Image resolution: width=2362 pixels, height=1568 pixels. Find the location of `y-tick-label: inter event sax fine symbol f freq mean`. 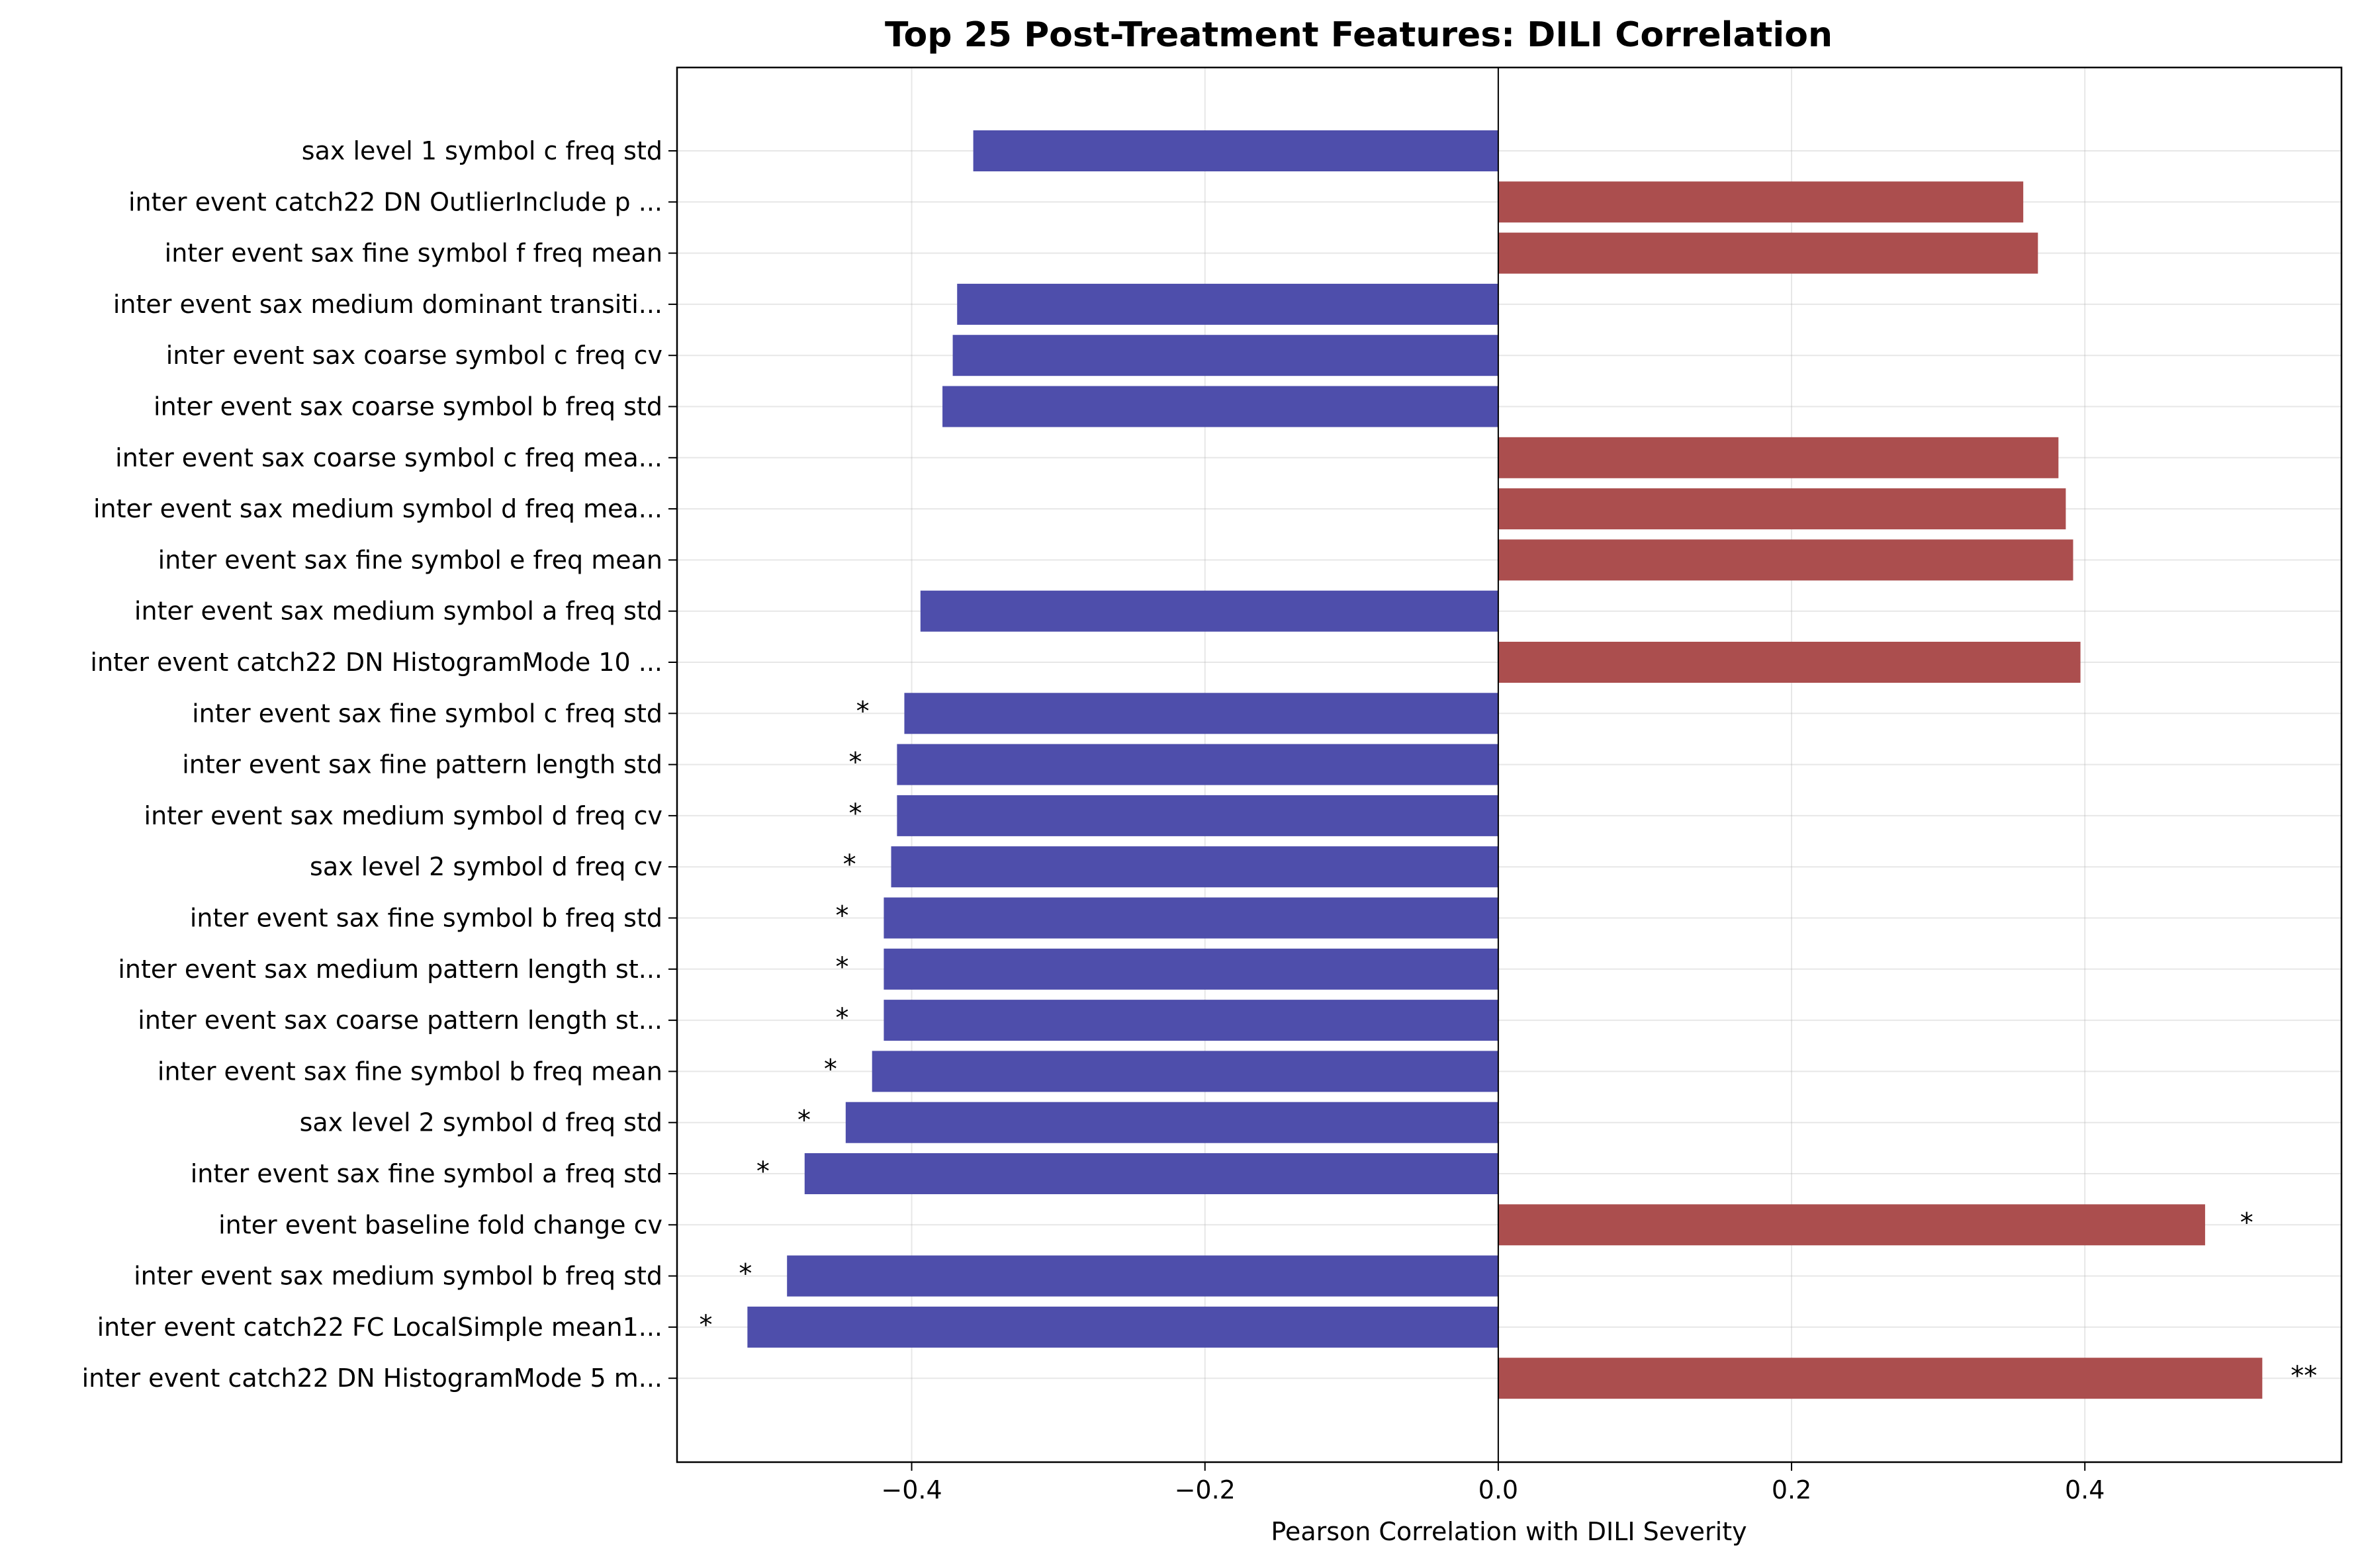

y-tick-label: inter event sax fine symbol f freq mean is located at coordinates (413, 254).